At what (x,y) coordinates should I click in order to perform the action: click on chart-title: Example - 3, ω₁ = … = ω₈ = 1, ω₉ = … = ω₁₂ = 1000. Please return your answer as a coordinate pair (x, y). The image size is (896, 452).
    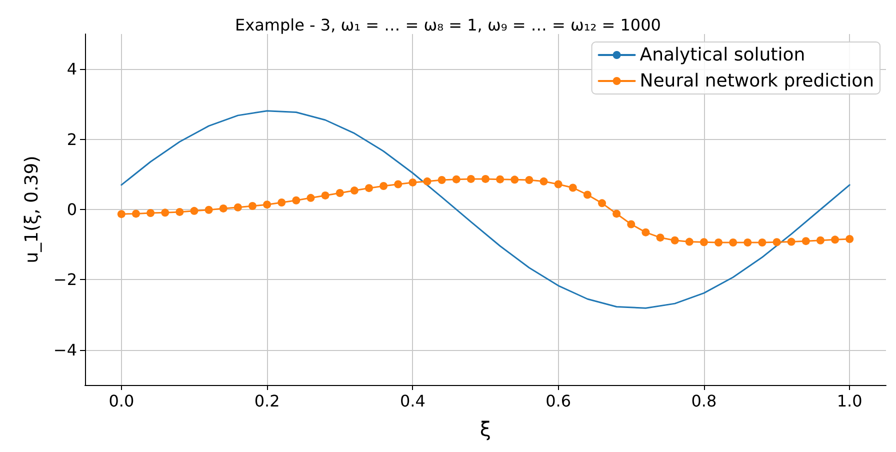
    Looking at the image, I should click on (448, 25).